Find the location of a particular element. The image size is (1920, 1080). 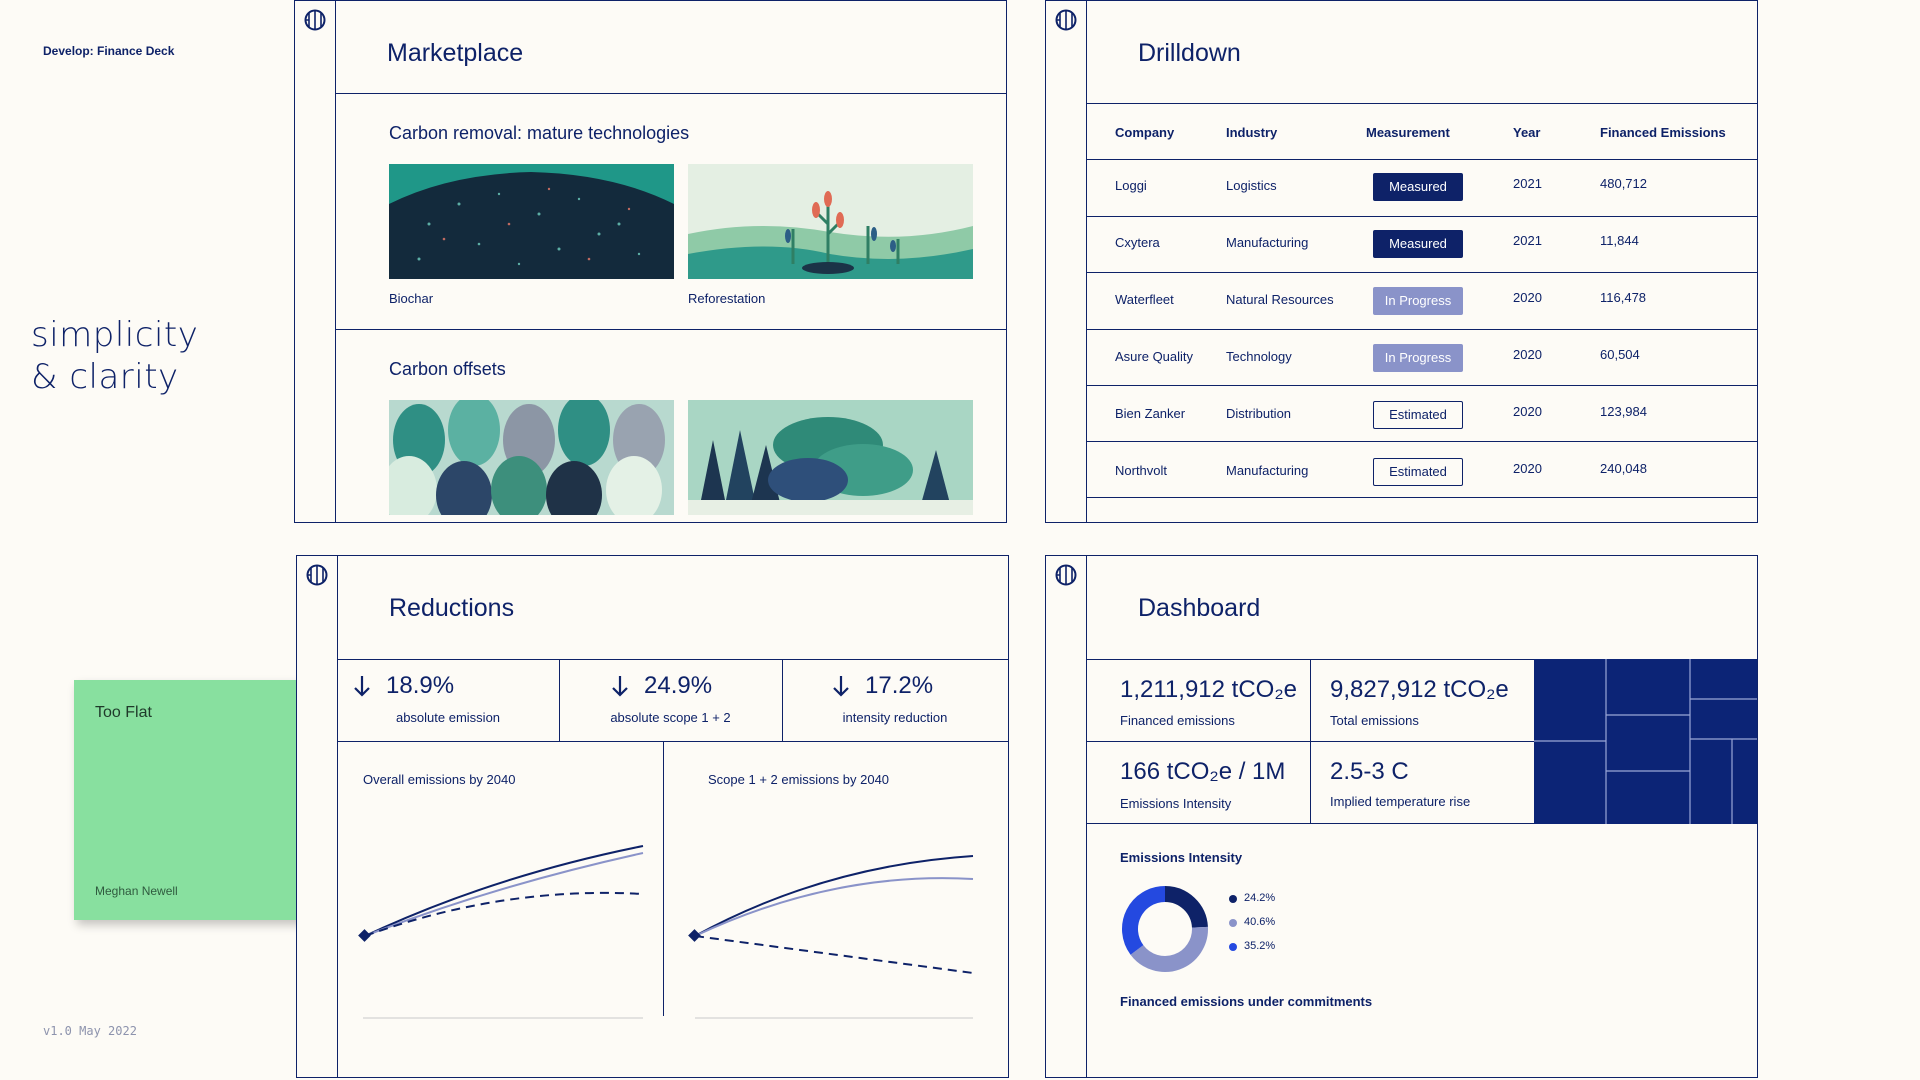

overall-emissions-chart is located at coordinates (501, 932).